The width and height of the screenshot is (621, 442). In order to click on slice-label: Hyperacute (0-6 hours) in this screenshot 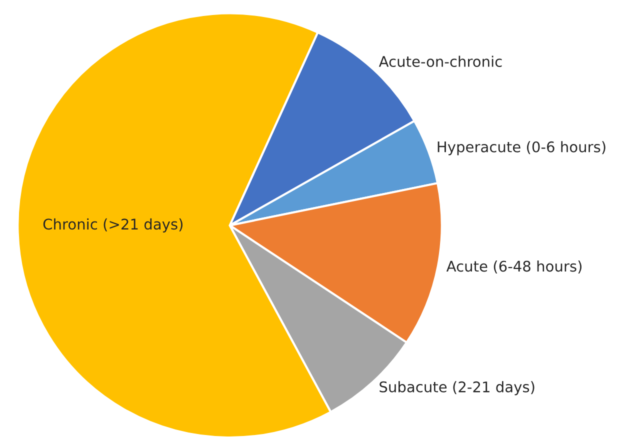, I will do `click(522, 148)`.